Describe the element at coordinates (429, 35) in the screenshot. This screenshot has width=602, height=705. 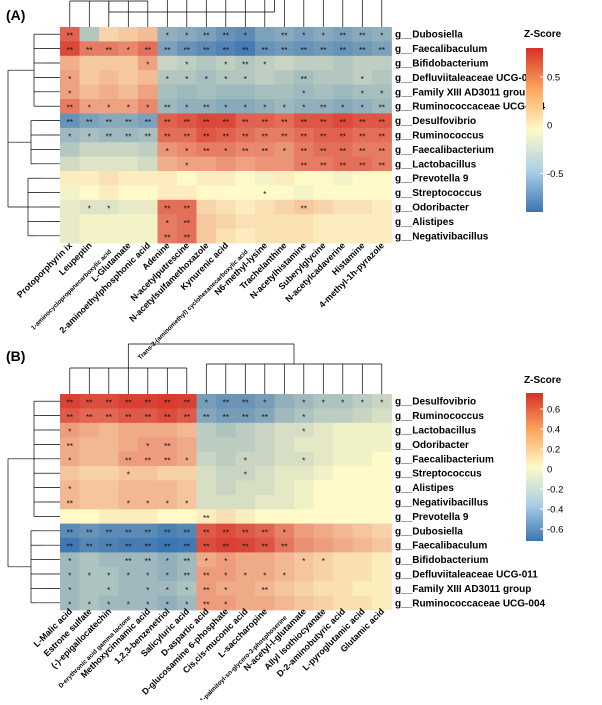
I see `row-label: g__Dubosiella` at that location.